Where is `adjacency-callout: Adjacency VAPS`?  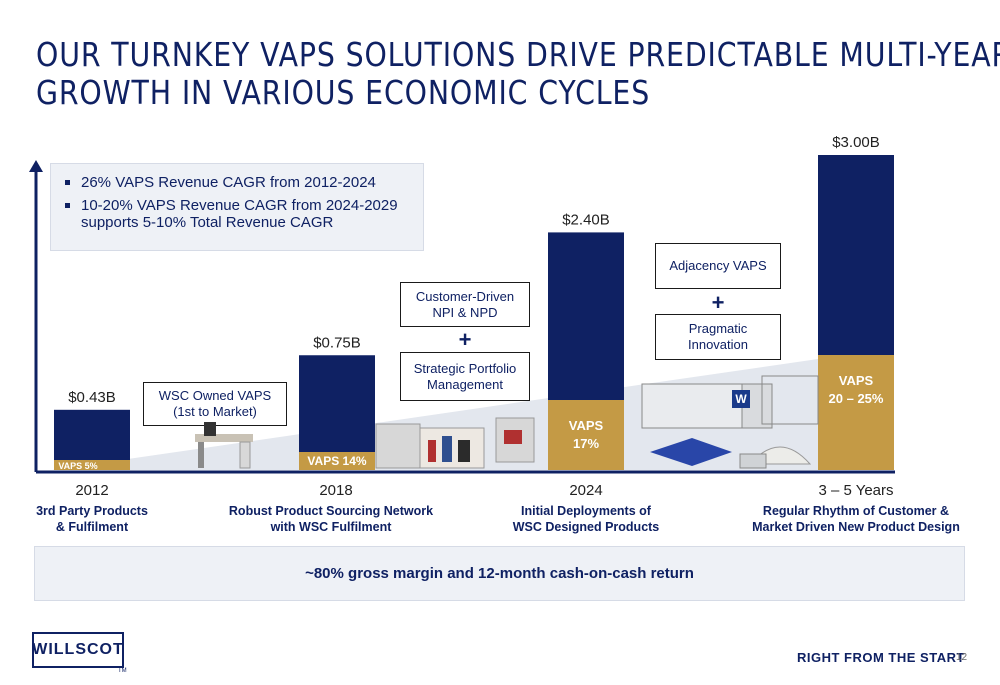
adjacency-callout: Adjacency VAPS is located at coordinates (718, 266).